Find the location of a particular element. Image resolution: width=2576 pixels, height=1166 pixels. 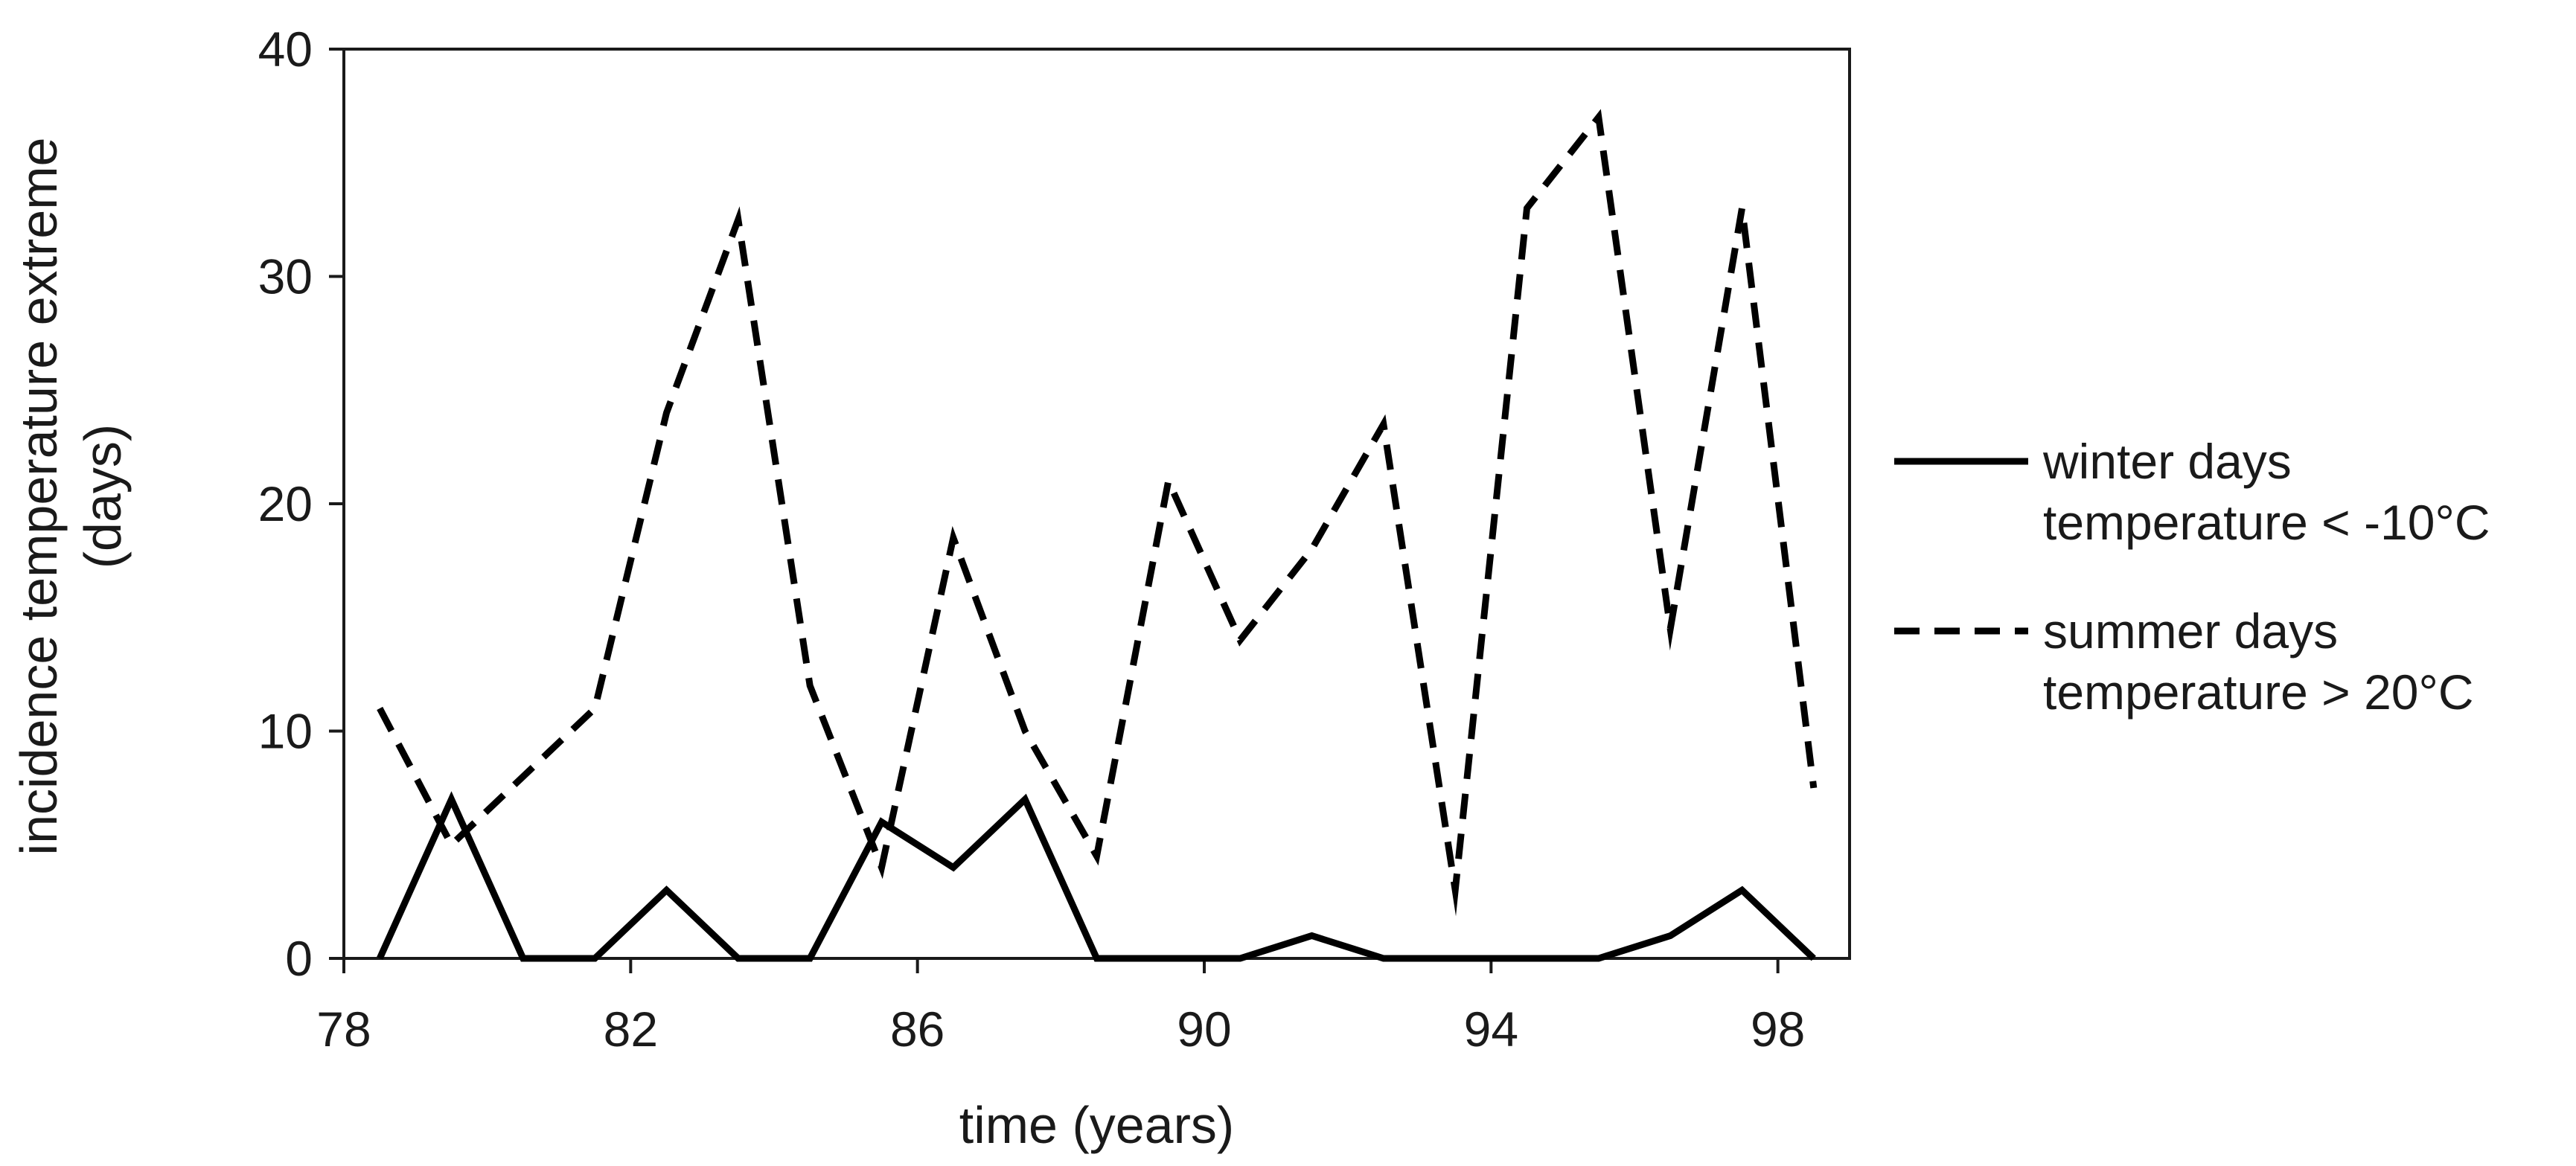

y-axis-title-line: incidence temperature extreme is located at coordinates (39, 497).